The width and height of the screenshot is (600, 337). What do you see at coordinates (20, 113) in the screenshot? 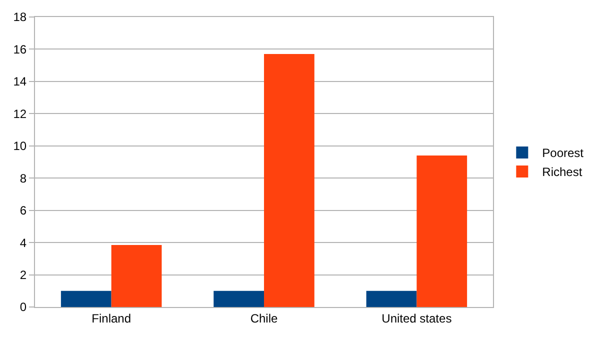
I see `y-tick-label: 12` at bounding box center [20, 113].